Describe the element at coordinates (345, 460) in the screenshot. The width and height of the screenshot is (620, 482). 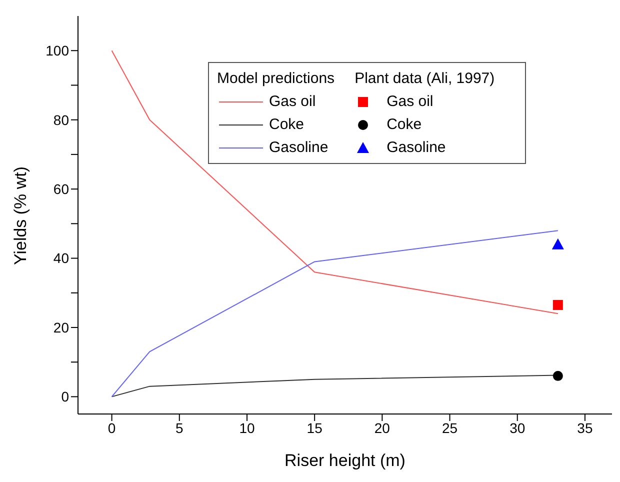
I see `x-axis-title: Riser height (m)` at that location.